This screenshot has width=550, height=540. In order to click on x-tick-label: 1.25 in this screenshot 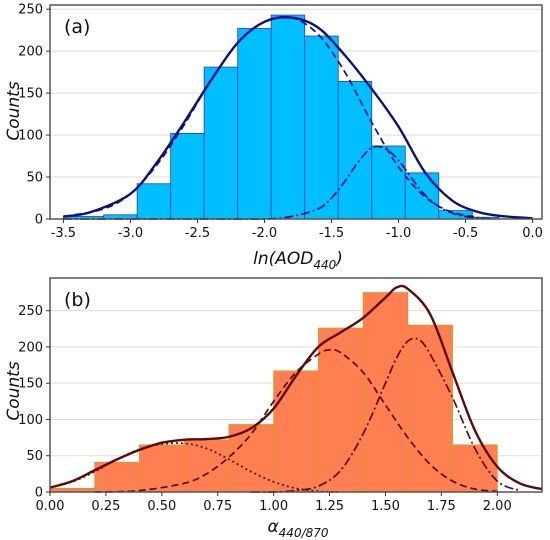, I will do `click(329, 506)`.